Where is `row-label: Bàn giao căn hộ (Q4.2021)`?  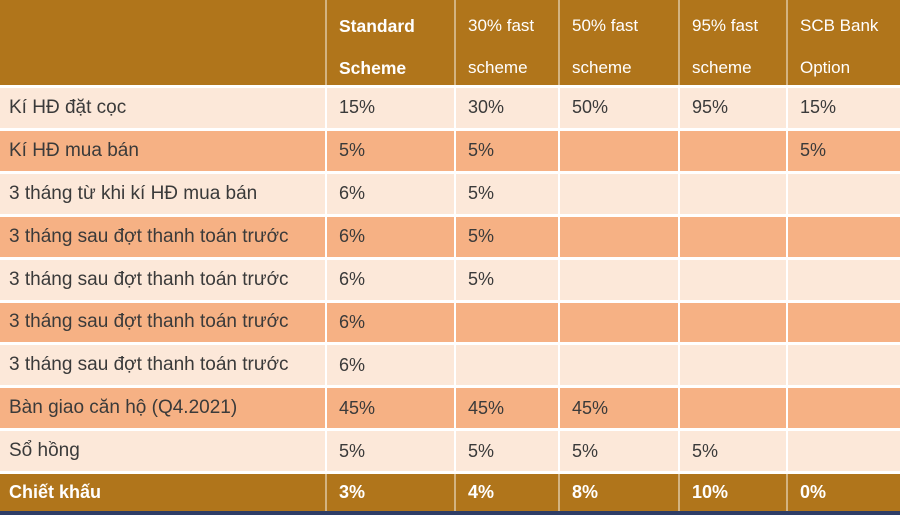
row-label: Bàn giao căn hộ (Q4.2021) is located at coordinates (163, 408).